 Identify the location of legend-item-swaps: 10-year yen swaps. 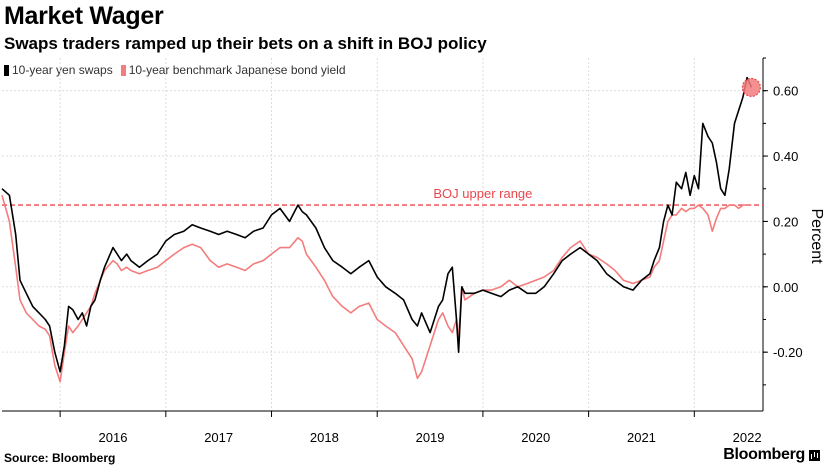
(58, 70).